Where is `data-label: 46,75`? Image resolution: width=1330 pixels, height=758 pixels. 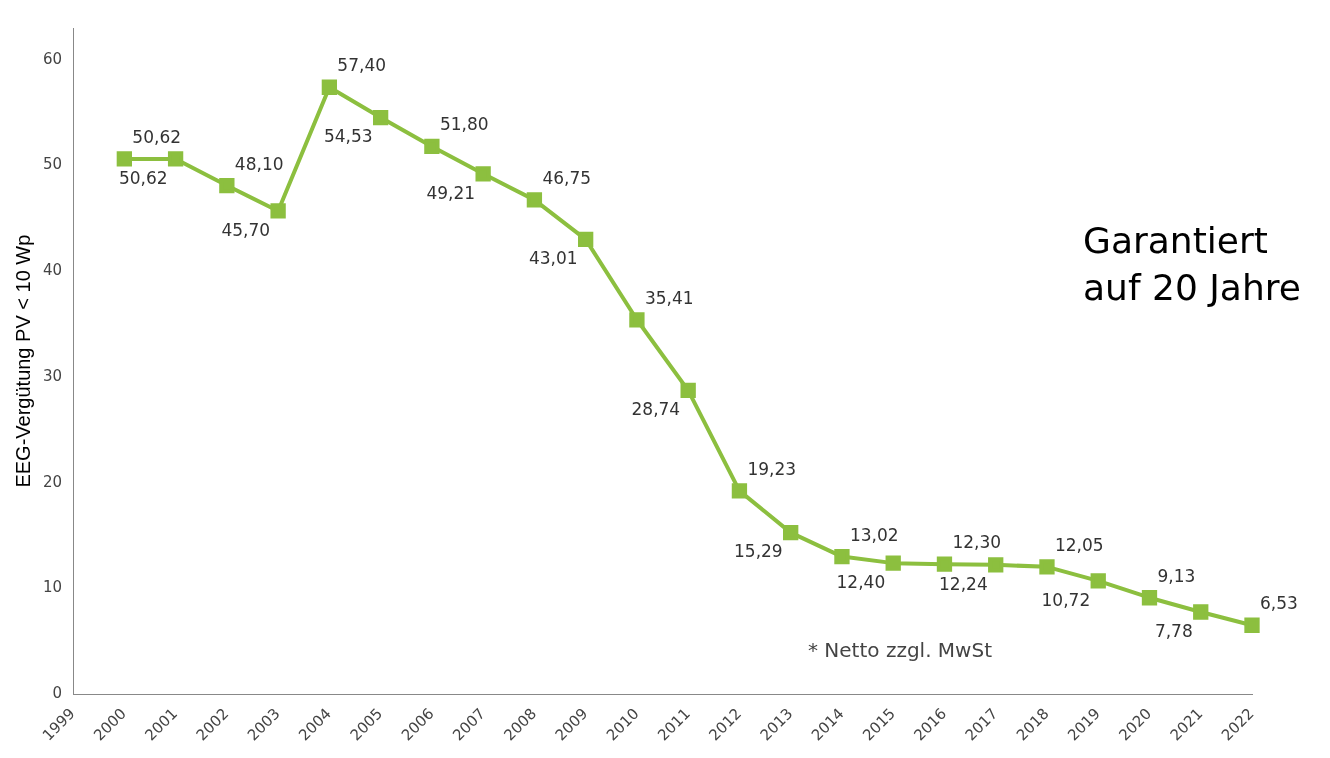 data-label: 46,75 is located at coordinates (567, 177).